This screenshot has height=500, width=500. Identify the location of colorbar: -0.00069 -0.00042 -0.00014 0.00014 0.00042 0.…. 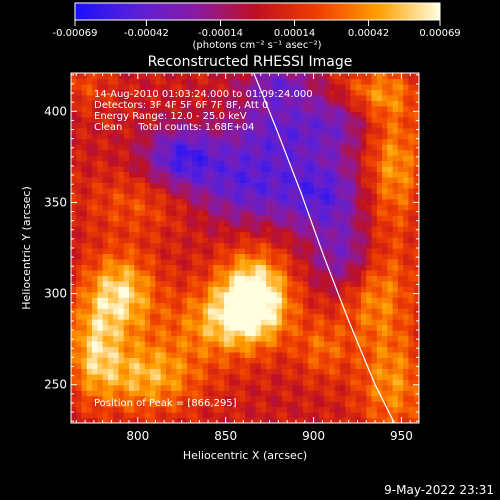
(257, 26).